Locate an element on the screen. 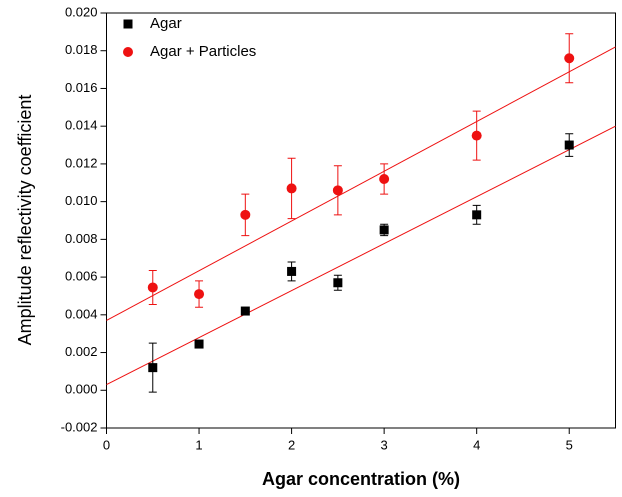 This screenshot has height=497, width=622. legend-label: Agar is located at coordinates (166, 23).